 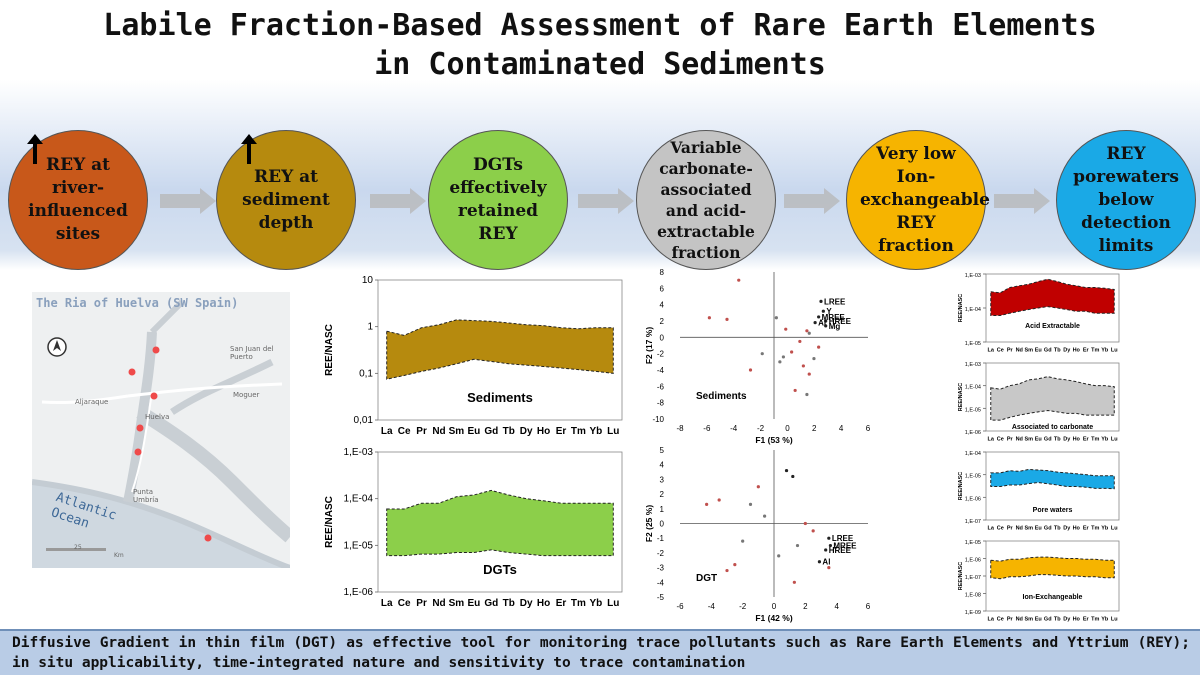 What do you see at coordinates (680, 428) in the screenshot?
I see `x-tick-label: -8` at bounding box center [680, 428].